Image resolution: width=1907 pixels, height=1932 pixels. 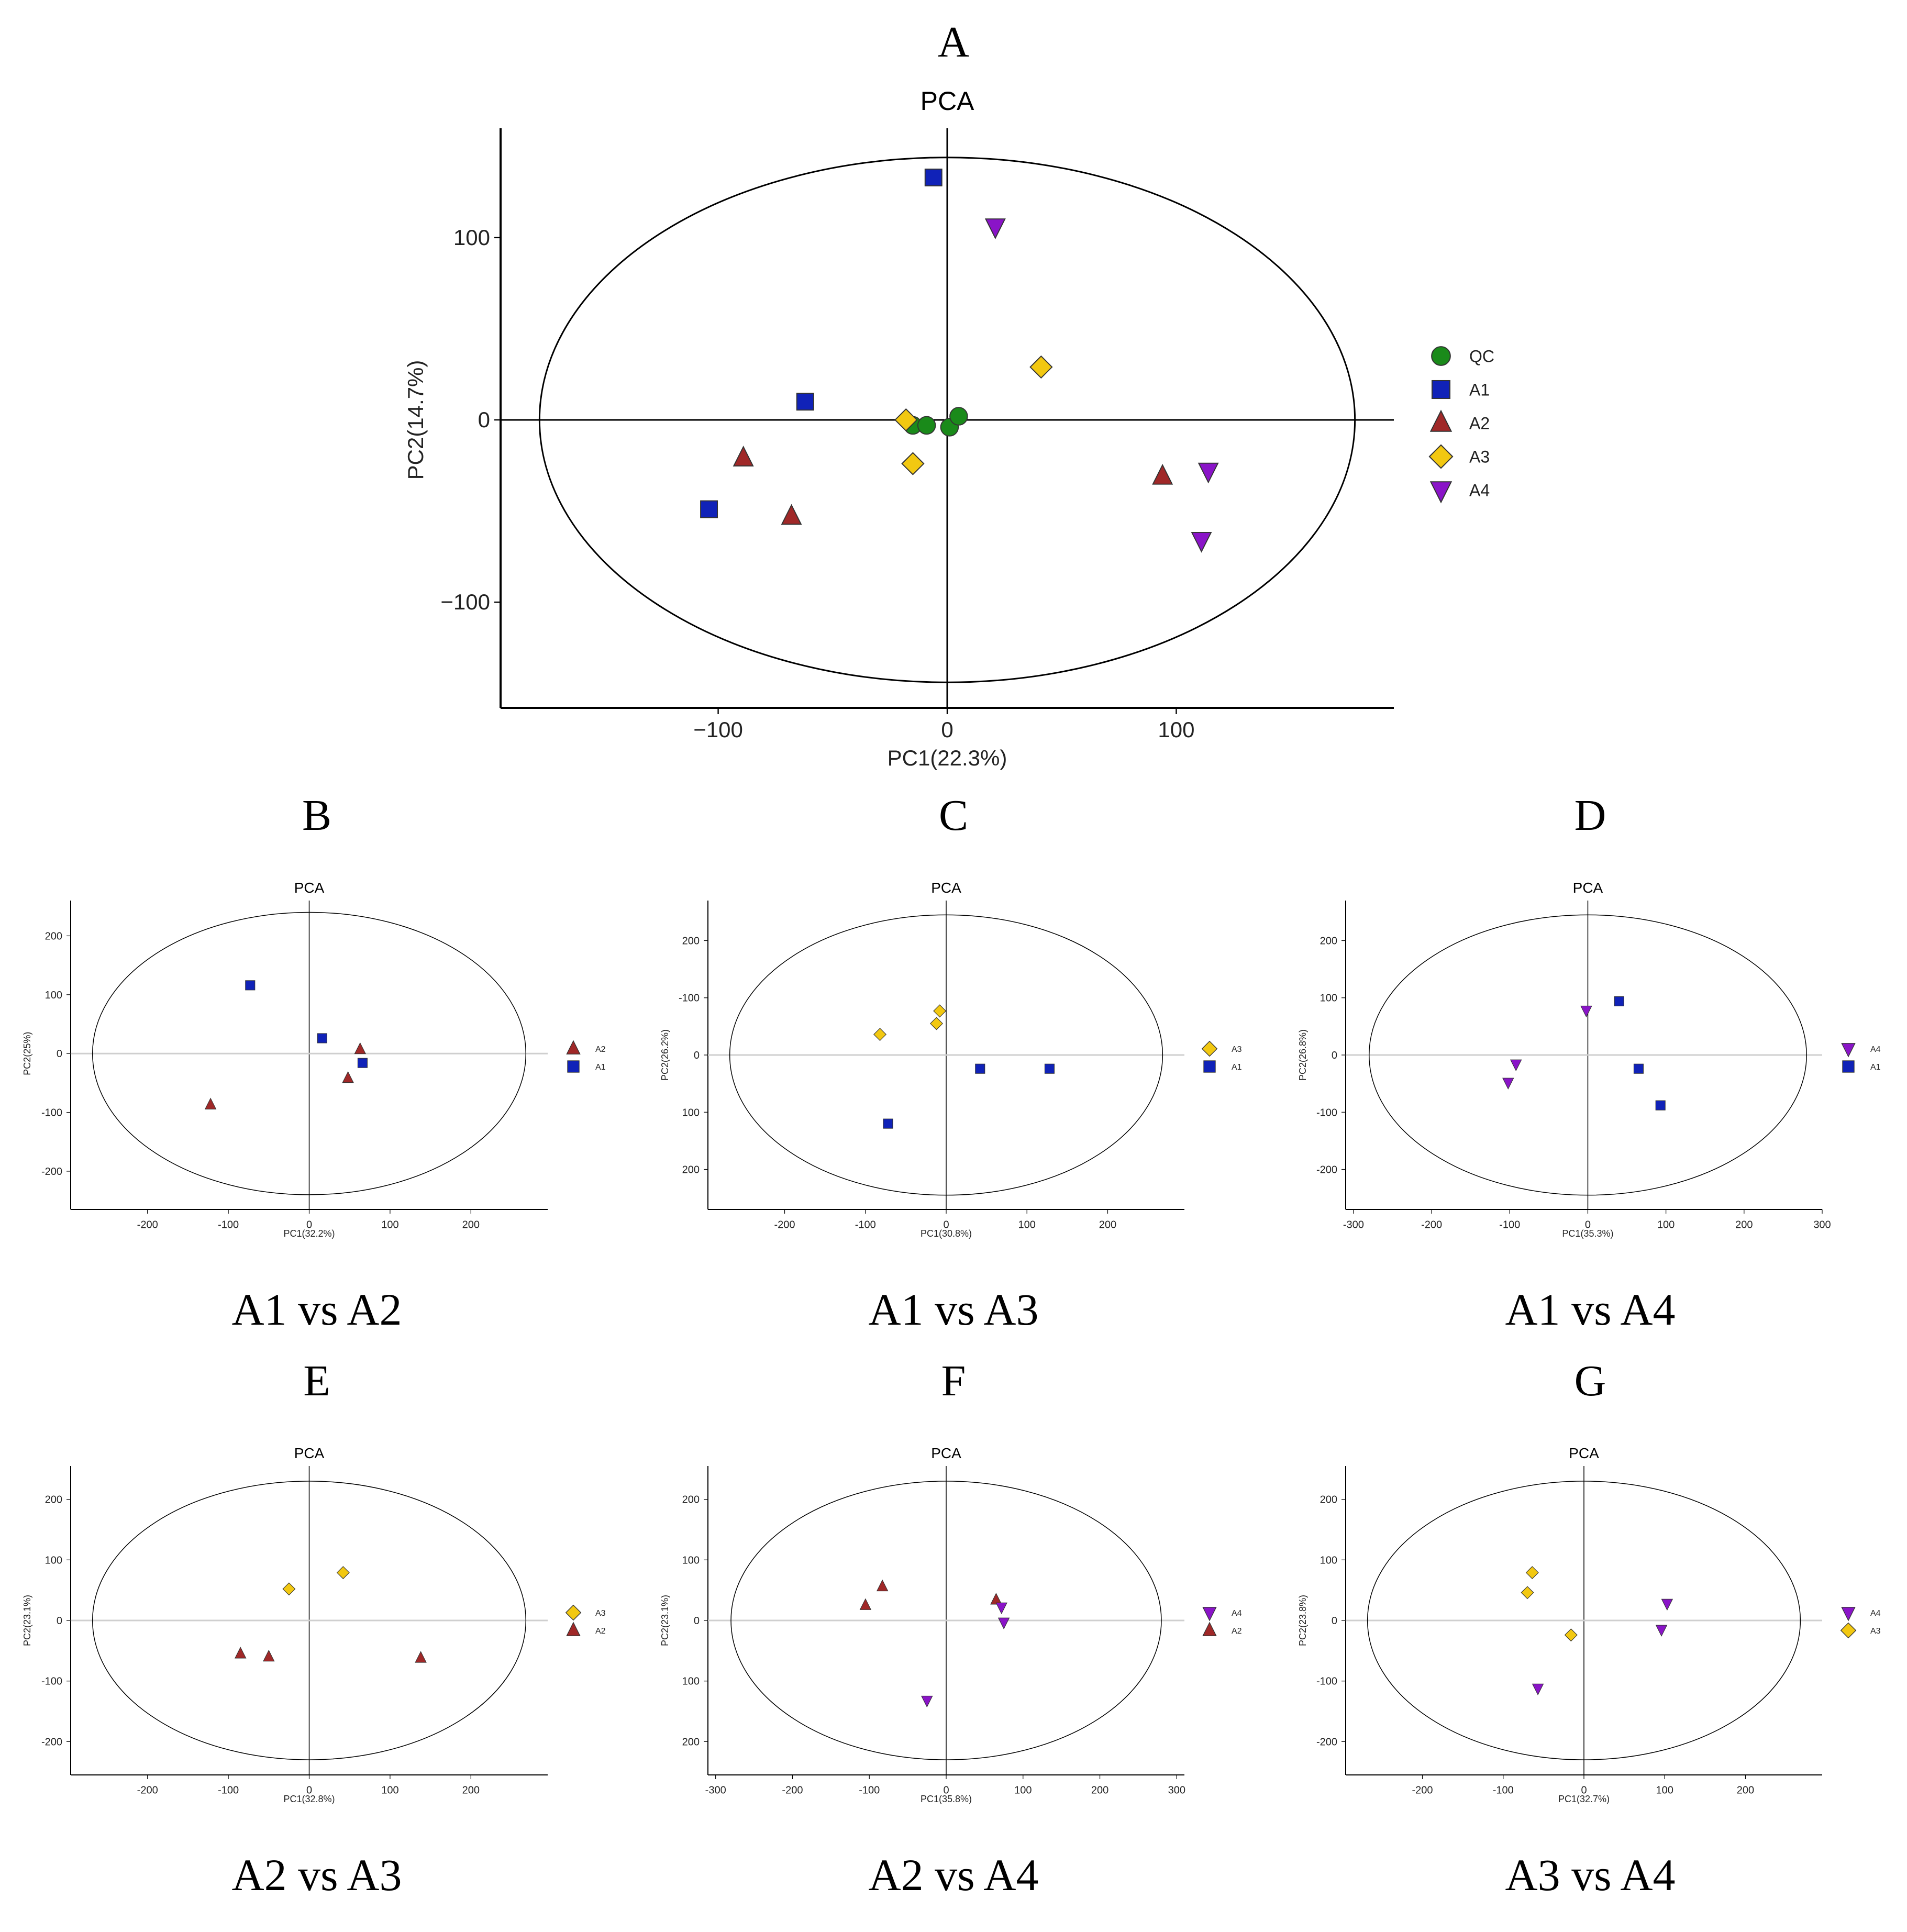 I want to click on x-tick-label: 300, so click(x=1176, y=1790).